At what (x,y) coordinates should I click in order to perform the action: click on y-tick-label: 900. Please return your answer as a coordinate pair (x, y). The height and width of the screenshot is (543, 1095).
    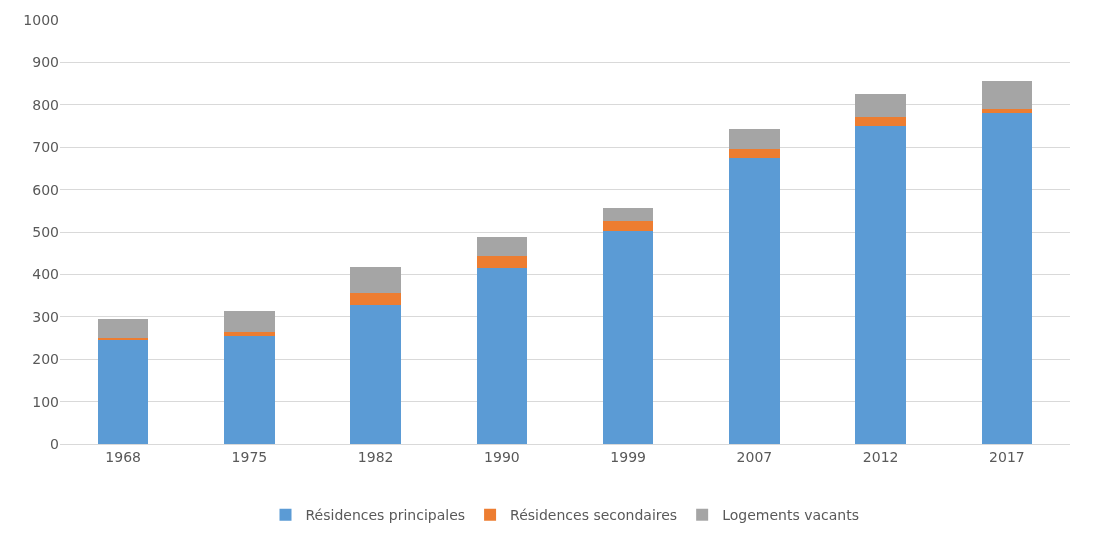
    Looking at the image, I should click on (45, 62).